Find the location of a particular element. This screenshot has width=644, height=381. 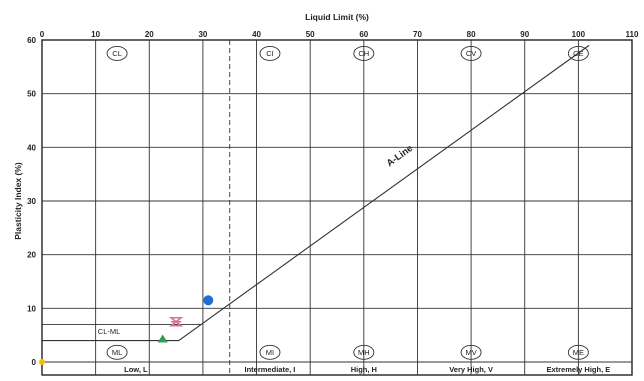

y-tick-label: 50 is located at coordinates (31, 94).